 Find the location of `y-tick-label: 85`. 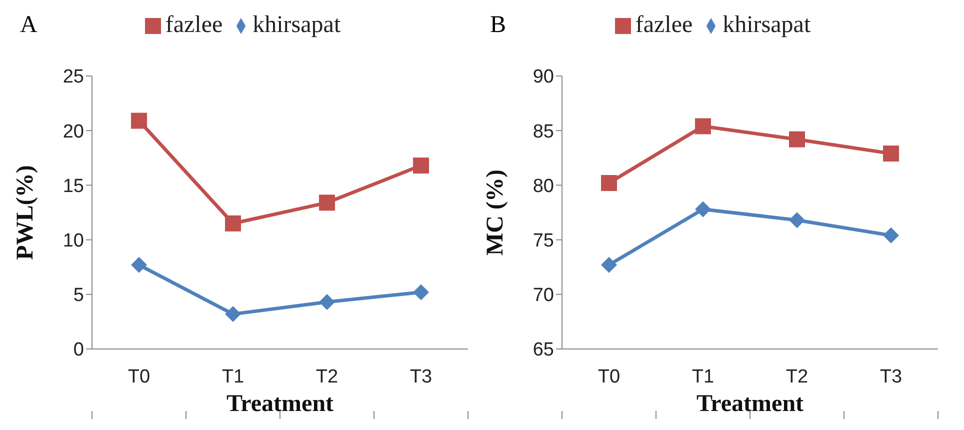

y-tick-label: 85 is located at coordinates (543, 131).